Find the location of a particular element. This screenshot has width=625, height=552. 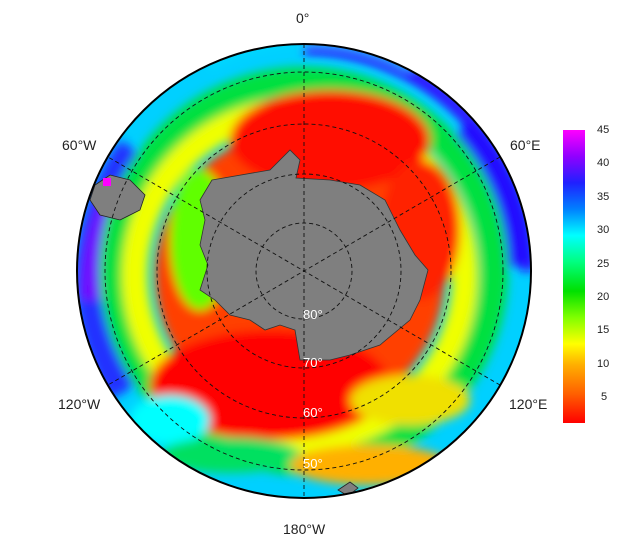

south-america-landmass is located at coordinates (117, 197).